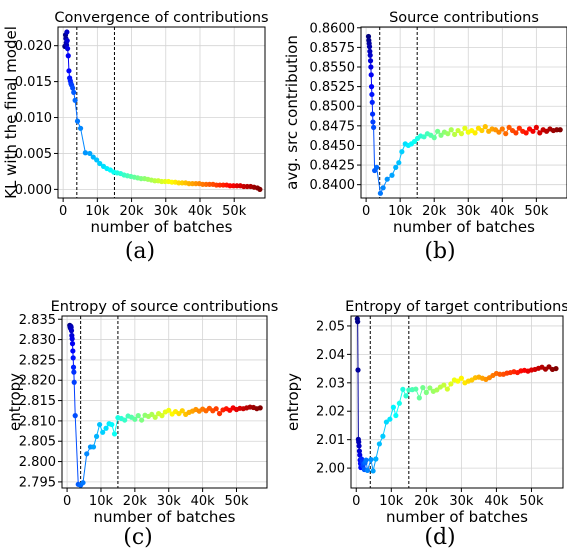 The width and height of the screenshot is (567, 557). Describe the element at coordinates (333, 107) in the screenshot. I see `y-tick-label: 0.8500` at that location.